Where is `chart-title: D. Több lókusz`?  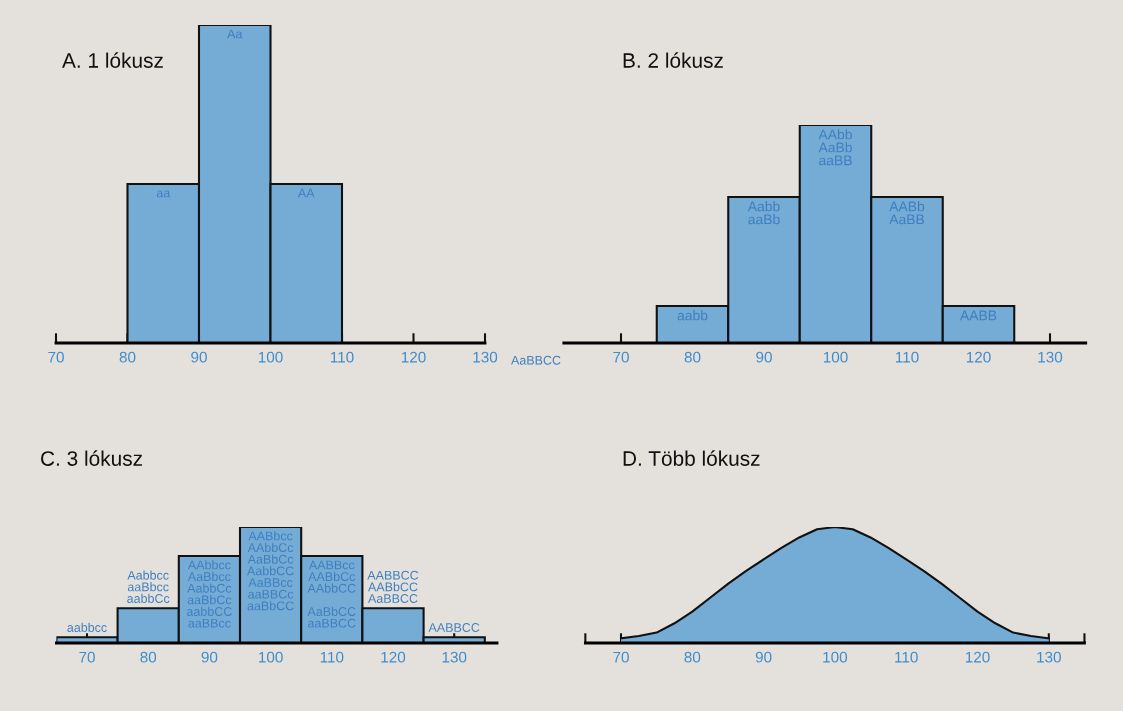 chart-title: D. Több lókusz is located at coordinates (691, 458).